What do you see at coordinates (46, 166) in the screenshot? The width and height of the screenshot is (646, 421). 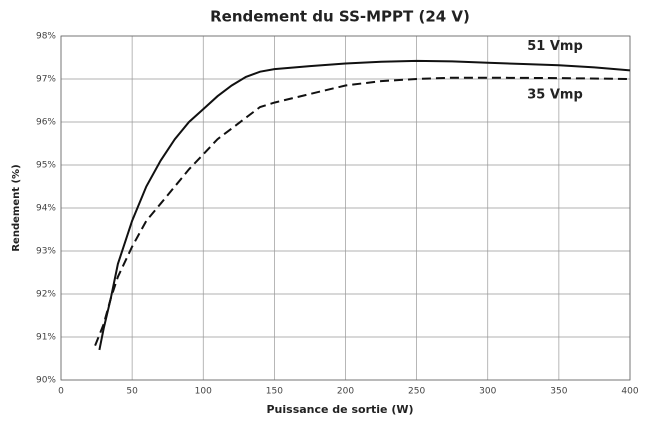 I see `y-tick-label: 95%` at bounding box center [46, 166].